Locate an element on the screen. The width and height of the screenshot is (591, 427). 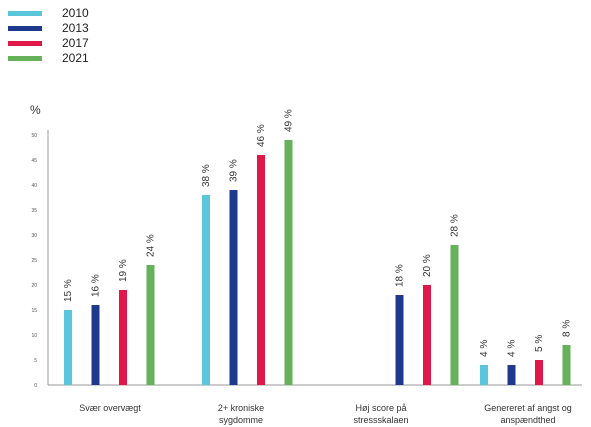
data-label: 19 % is located at coordinates (123, 270).